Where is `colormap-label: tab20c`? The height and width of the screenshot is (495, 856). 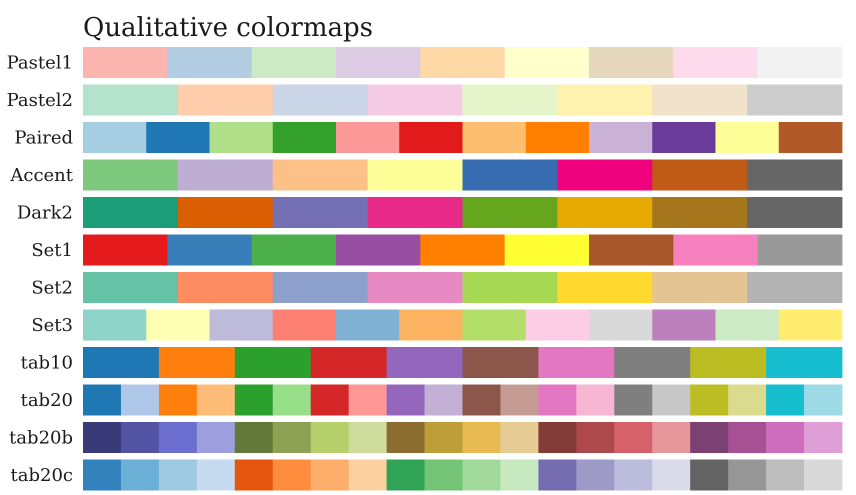 colormap-label: tab20c is located at coordinates (42, 475).